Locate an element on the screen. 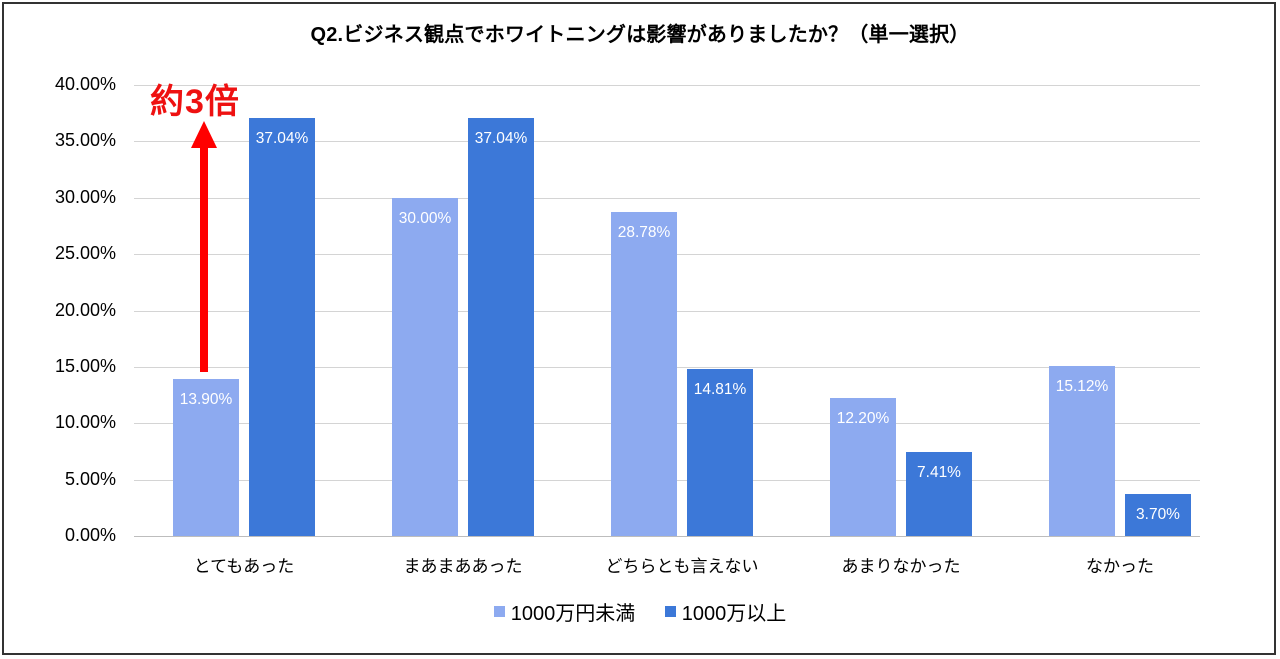 This screenshot has width=1280, height=659. legend-item-under-10m: 1000万円未満 is located at coordinates (564, 611).